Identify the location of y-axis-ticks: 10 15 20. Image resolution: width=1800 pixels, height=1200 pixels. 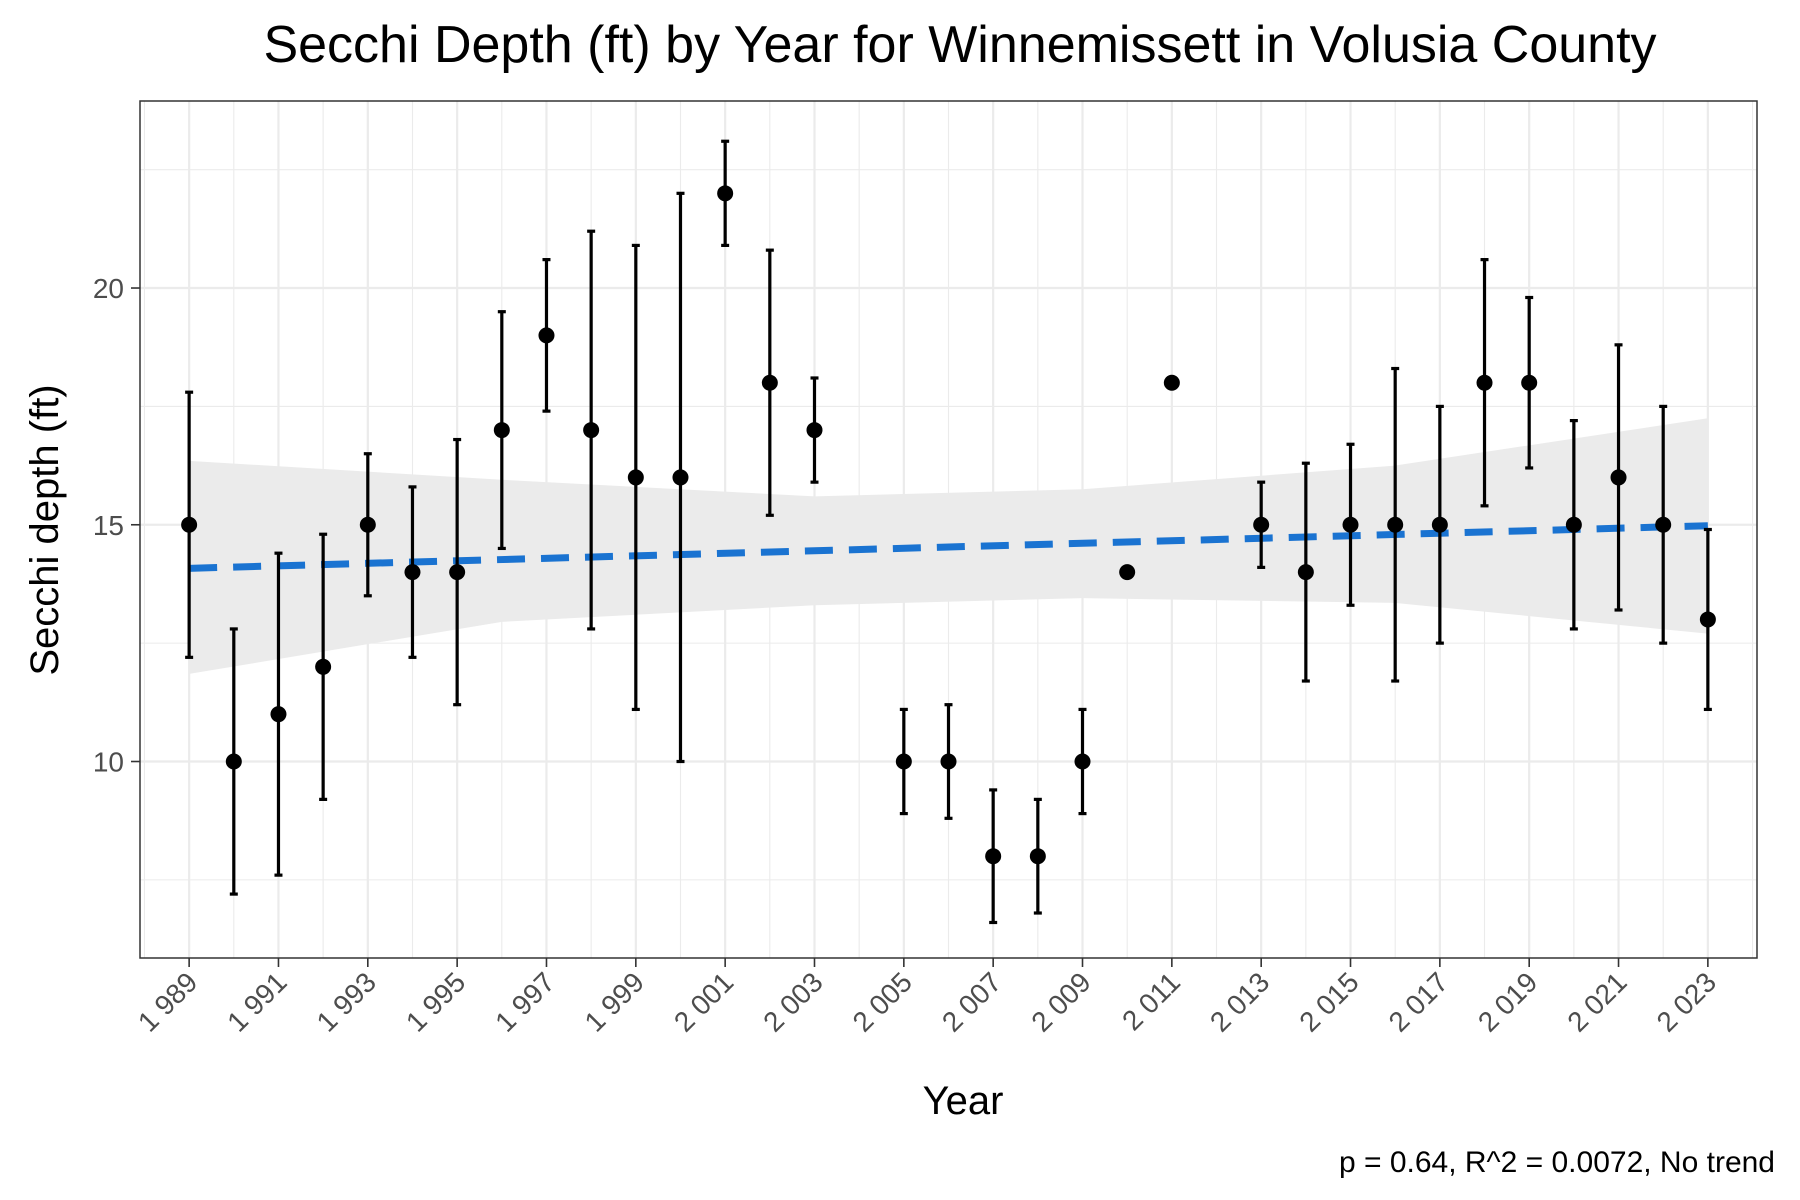
(116, 525).